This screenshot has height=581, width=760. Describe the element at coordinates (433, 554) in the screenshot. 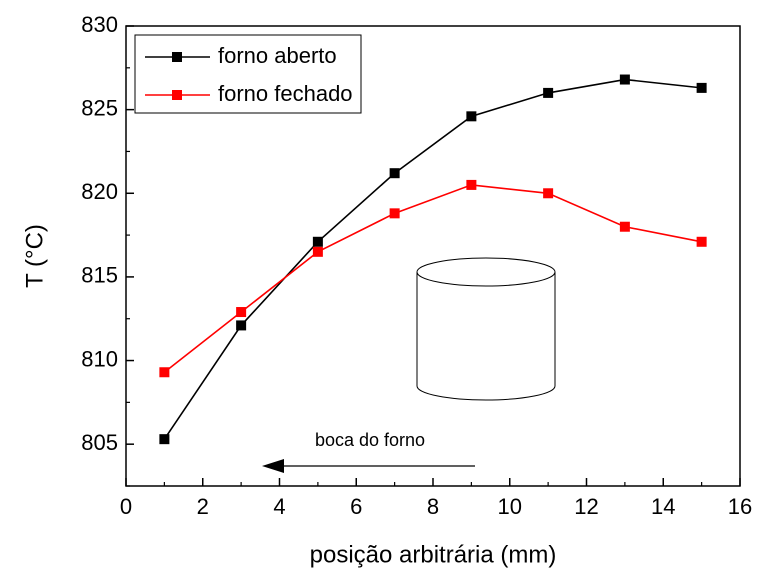

I see `x-axis-label: posição arbitrária (mm)` at that location.